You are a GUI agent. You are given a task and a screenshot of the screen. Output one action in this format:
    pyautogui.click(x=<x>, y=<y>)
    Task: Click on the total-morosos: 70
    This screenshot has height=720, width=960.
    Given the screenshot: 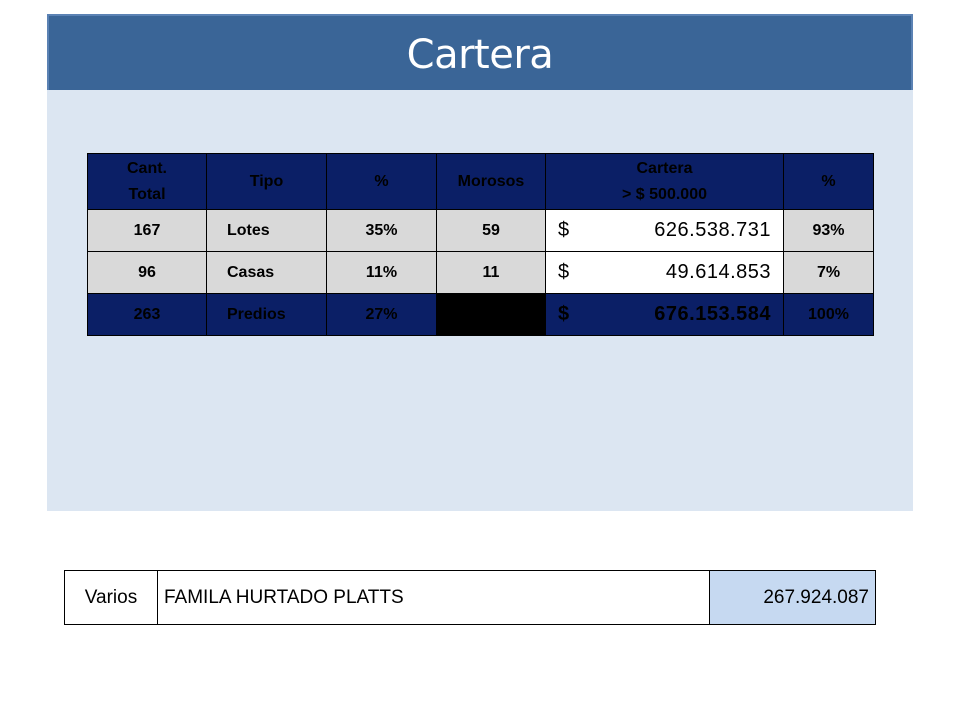 What is the action you would take?
    pyautogui.click(x=491, y=314)
    